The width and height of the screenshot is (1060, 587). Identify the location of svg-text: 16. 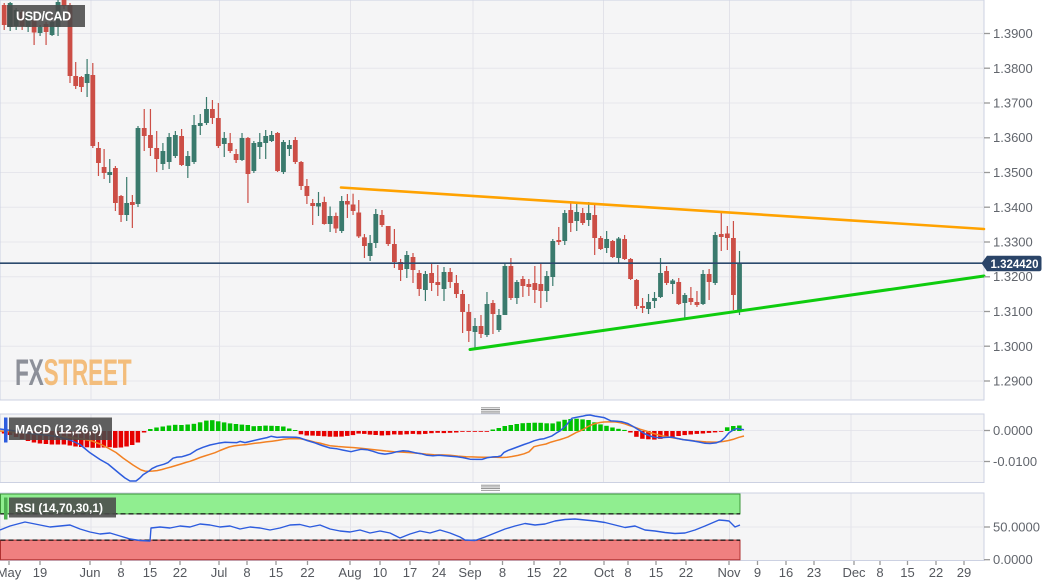
(786, 572).